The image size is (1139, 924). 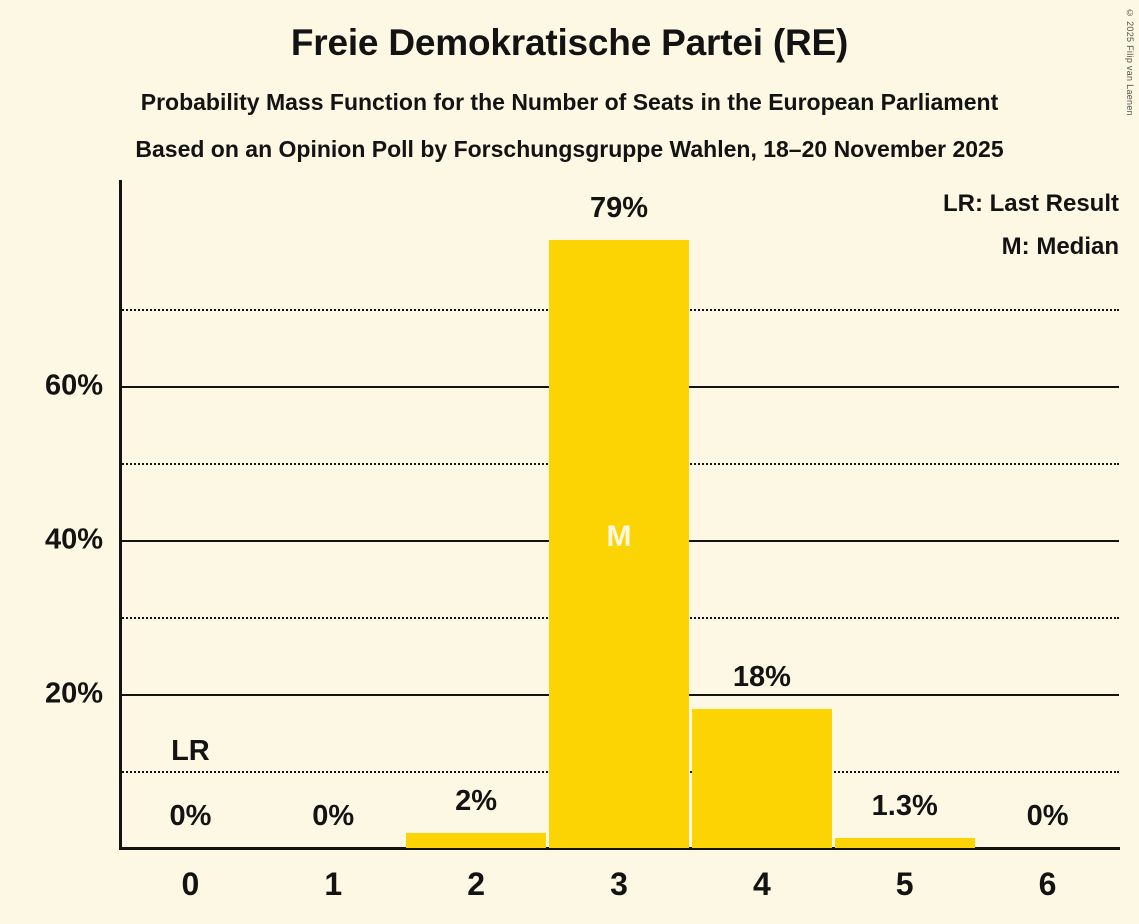 I want to click on x-axis-tick-label-0: 0, so click(x=190, y=884).